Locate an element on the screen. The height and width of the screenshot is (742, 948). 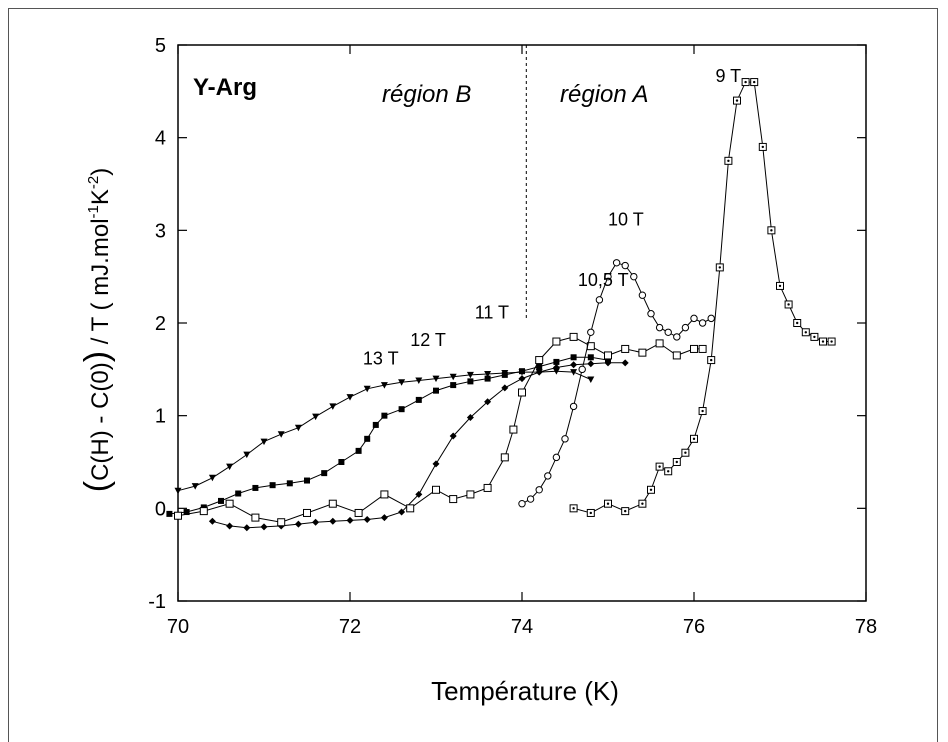
series-label: 9 T is located at coordinates (729, 76).